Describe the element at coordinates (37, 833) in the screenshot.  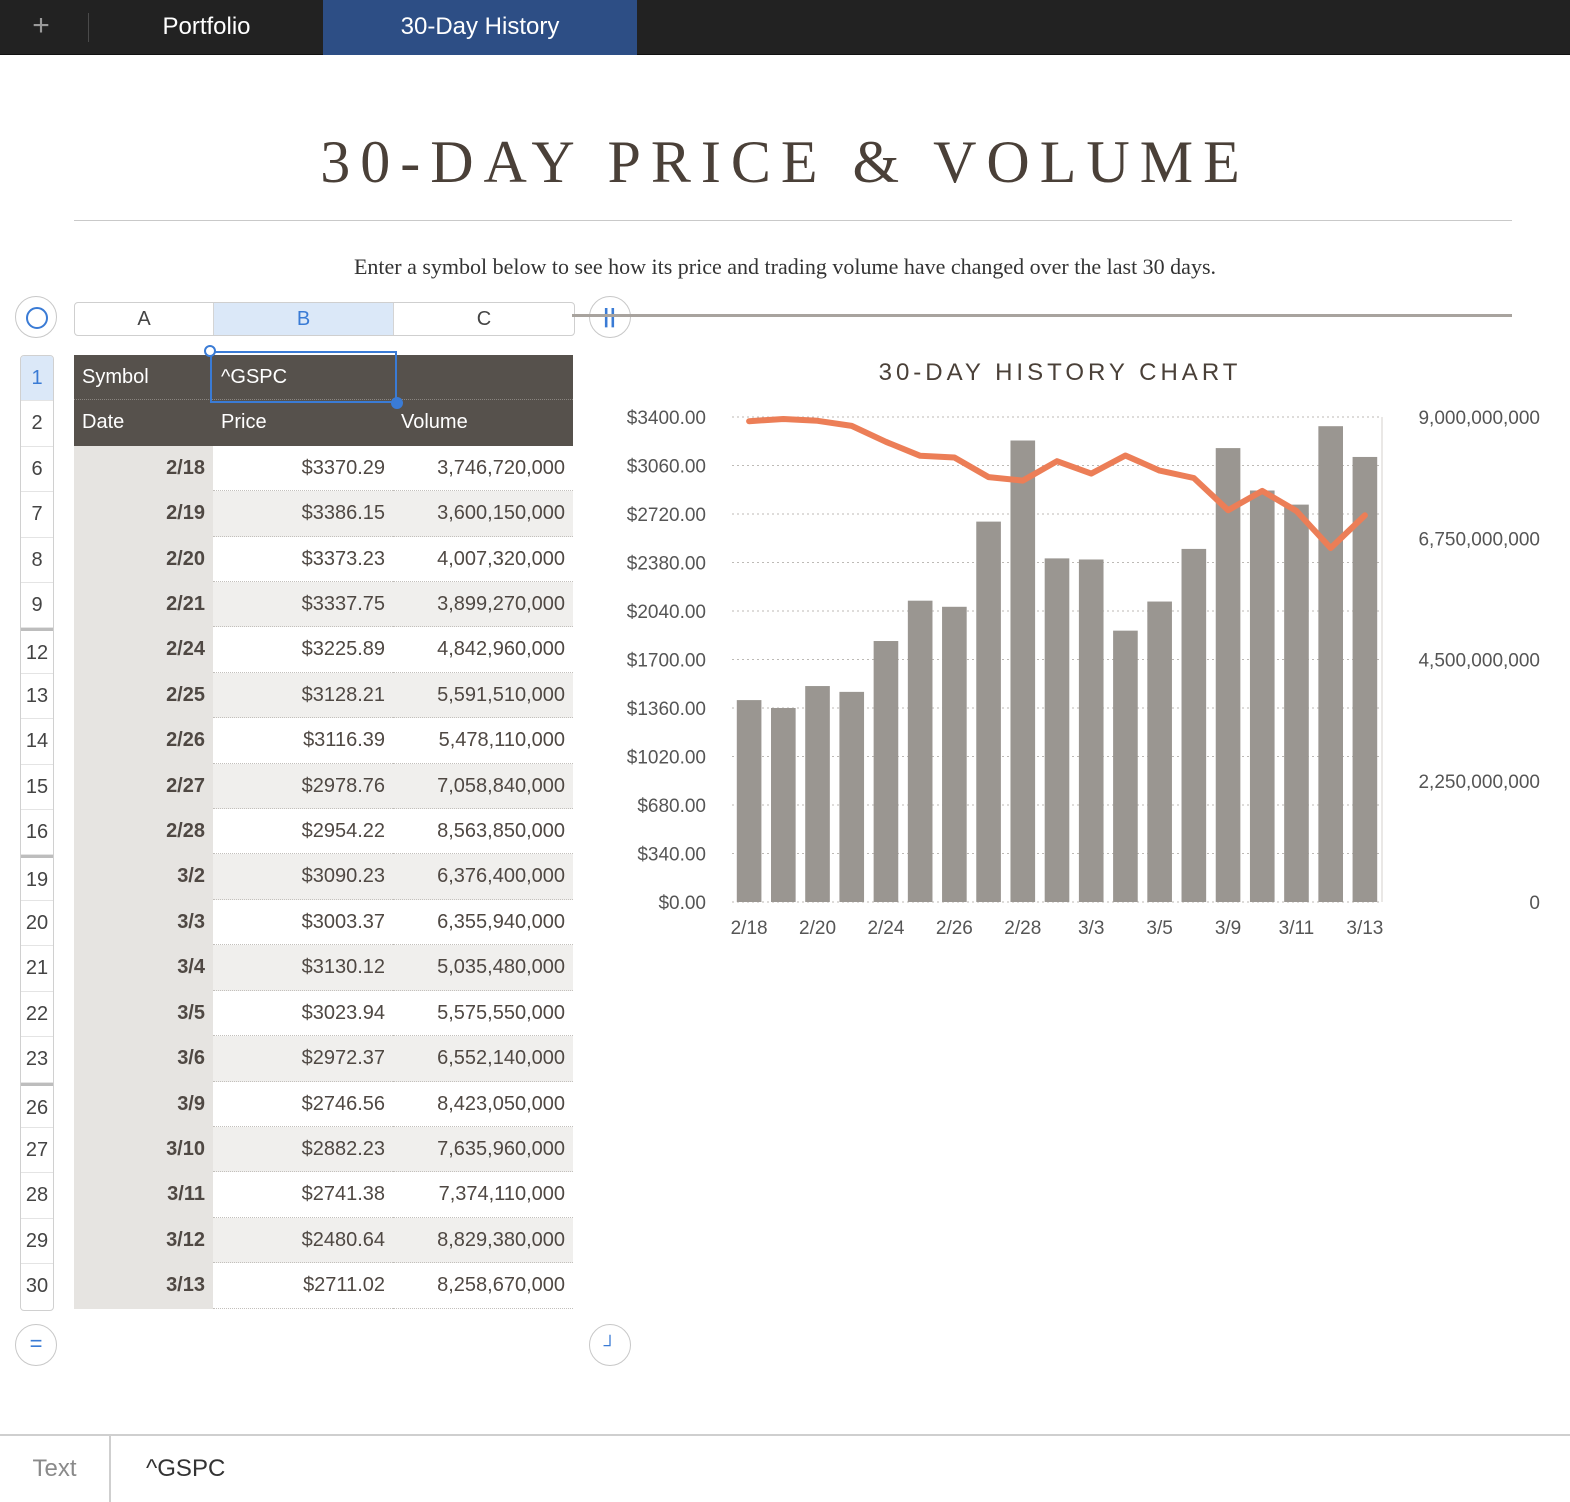
I see `row-header: 16` at that location.